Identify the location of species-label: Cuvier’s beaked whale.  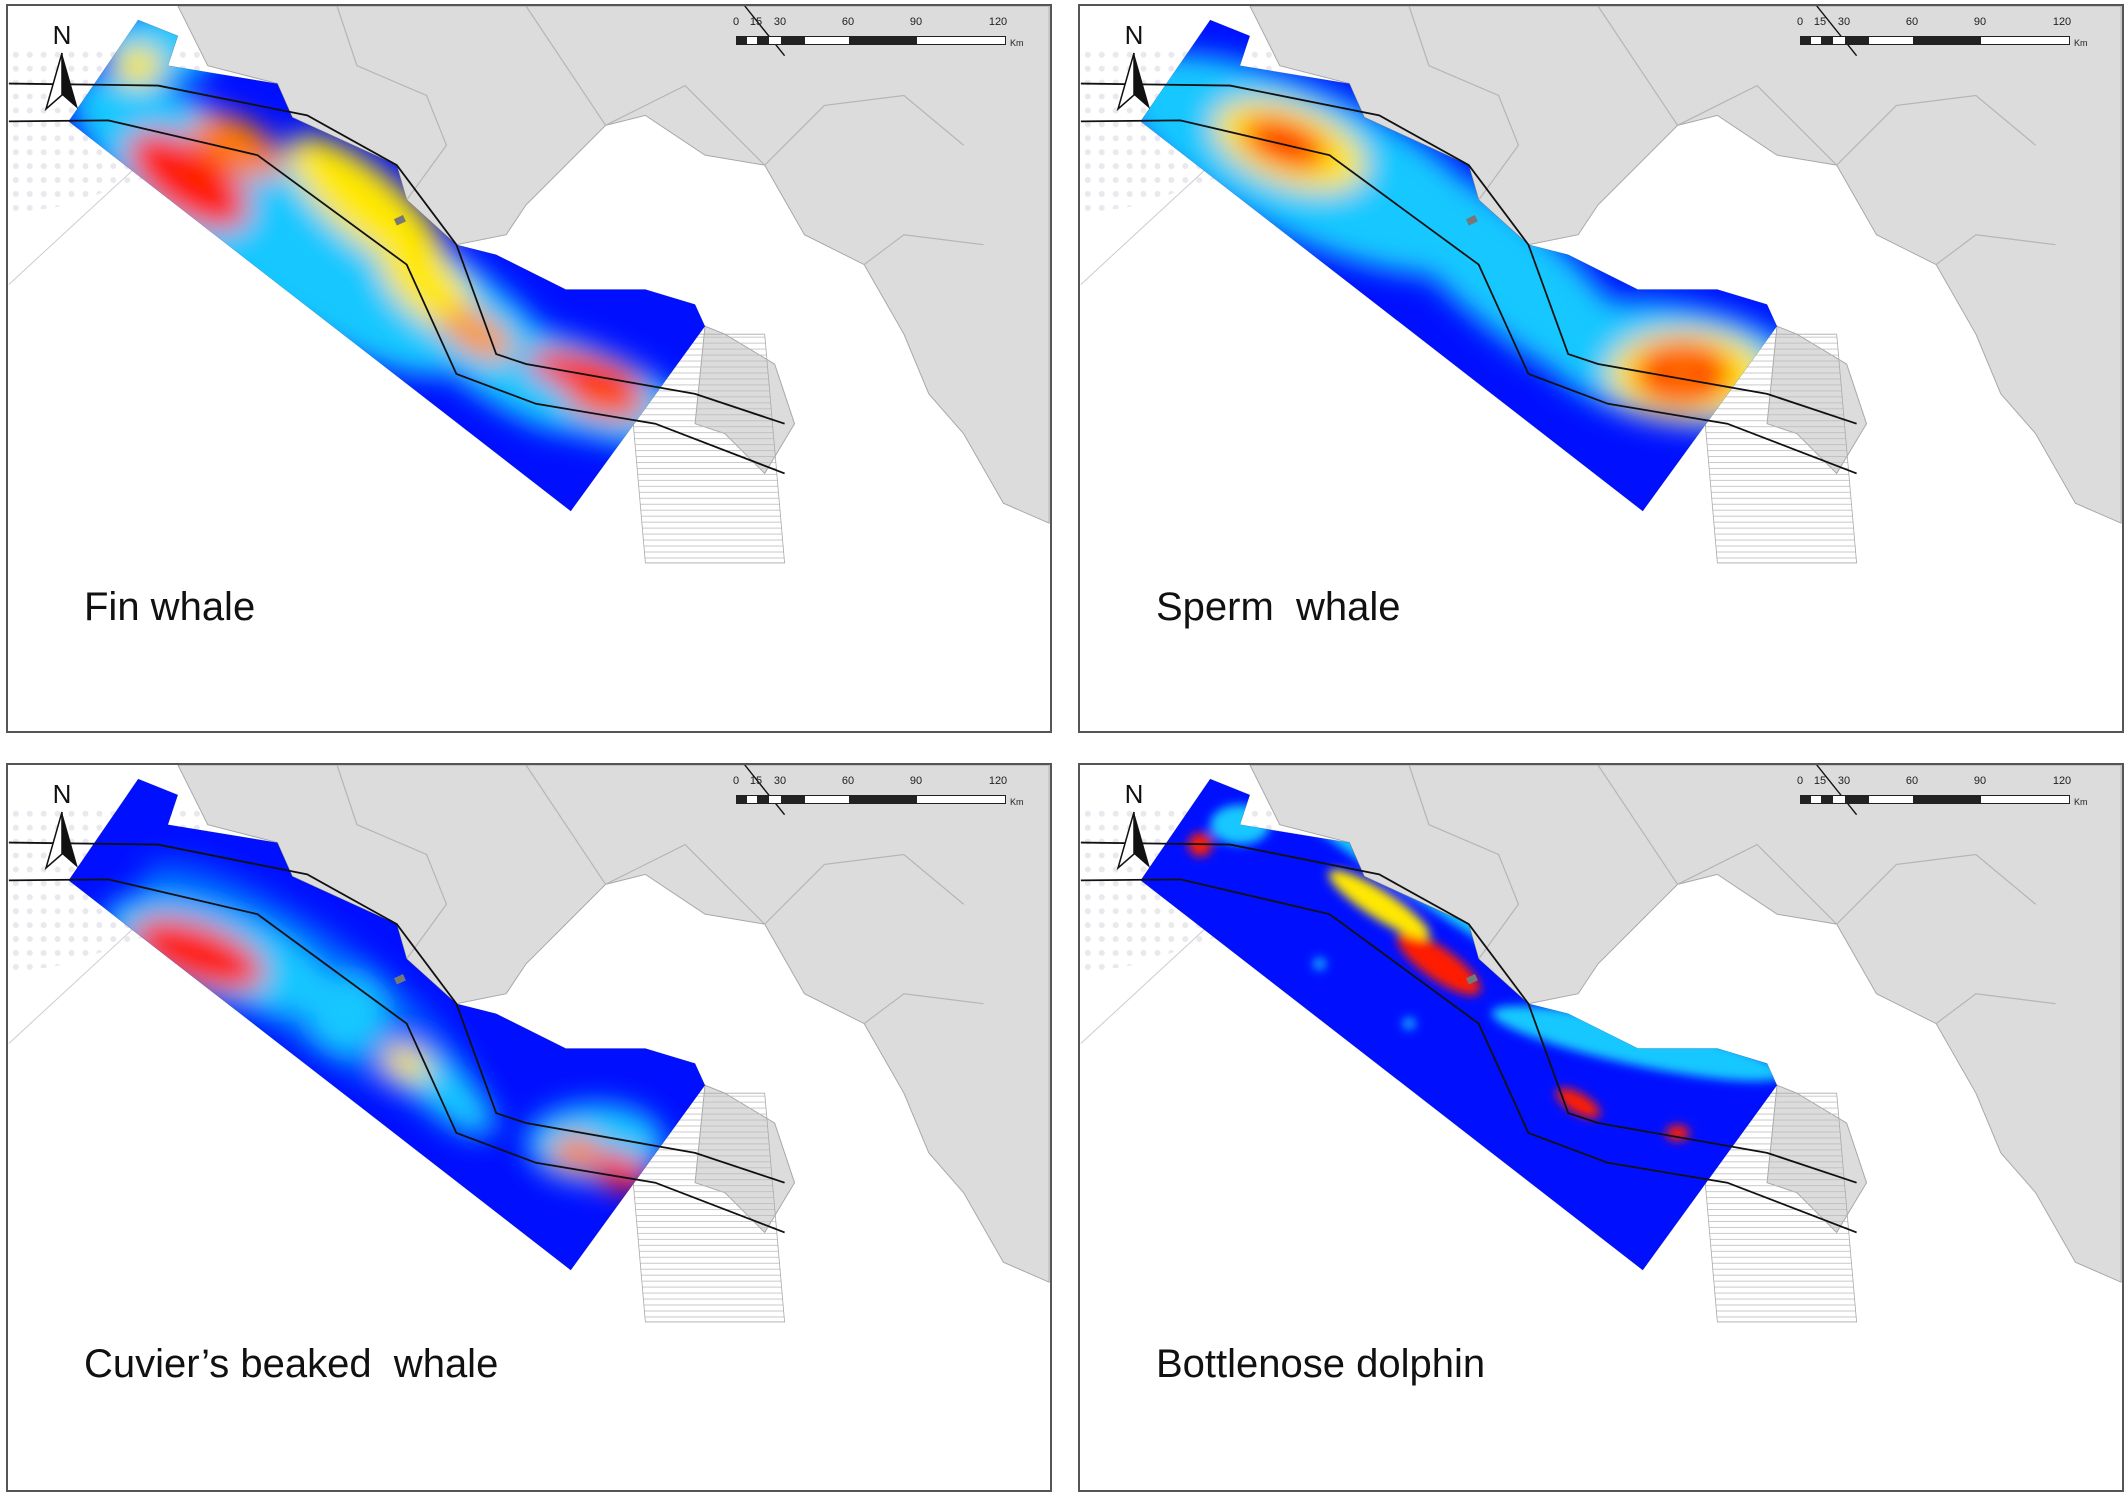
(291, 1364).